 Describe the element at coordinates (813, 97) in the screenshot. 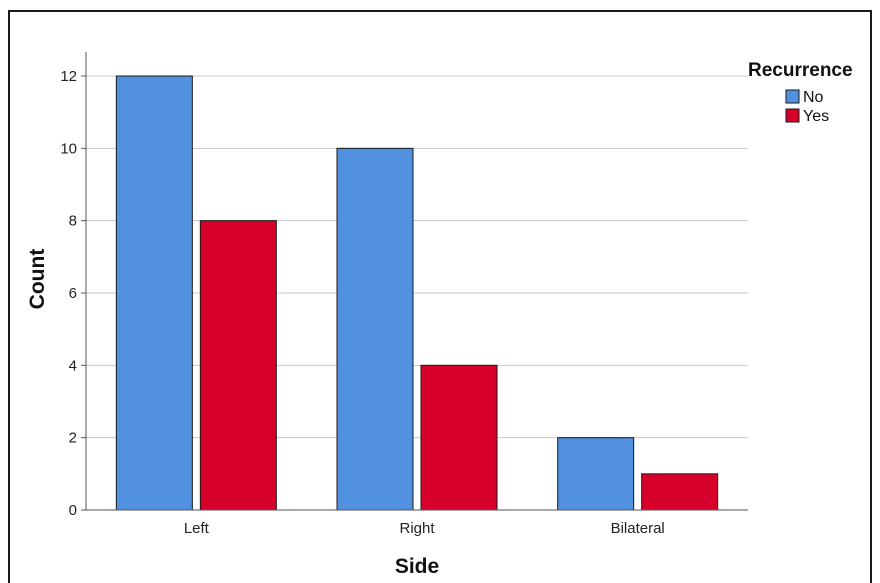

I see `legend-label: No` at that location.